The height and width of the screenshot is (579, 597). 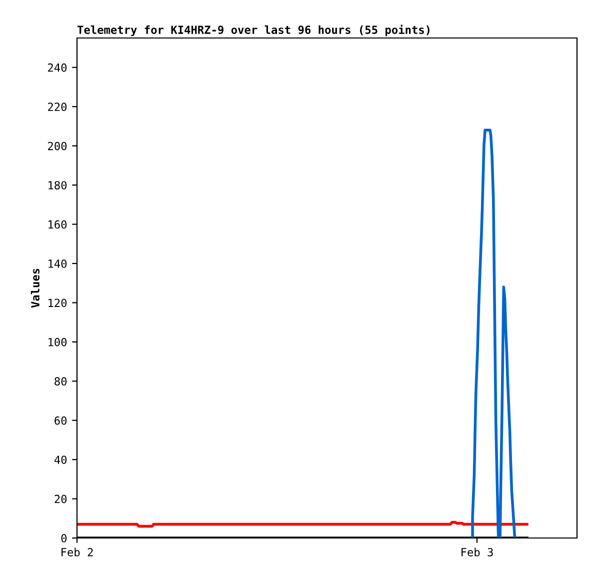 What do you see at coordinates (57, 67) in the screenshot?
I see `y-tick-label: 240` at bounding box center [57, 67].